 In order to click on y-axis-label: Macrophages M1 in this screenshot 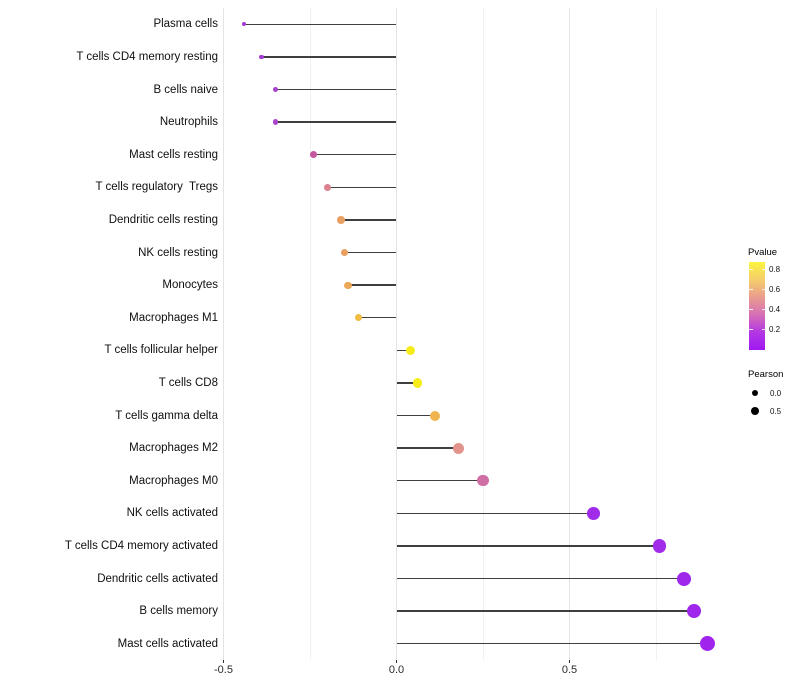, I will do `click(173, 317)`.